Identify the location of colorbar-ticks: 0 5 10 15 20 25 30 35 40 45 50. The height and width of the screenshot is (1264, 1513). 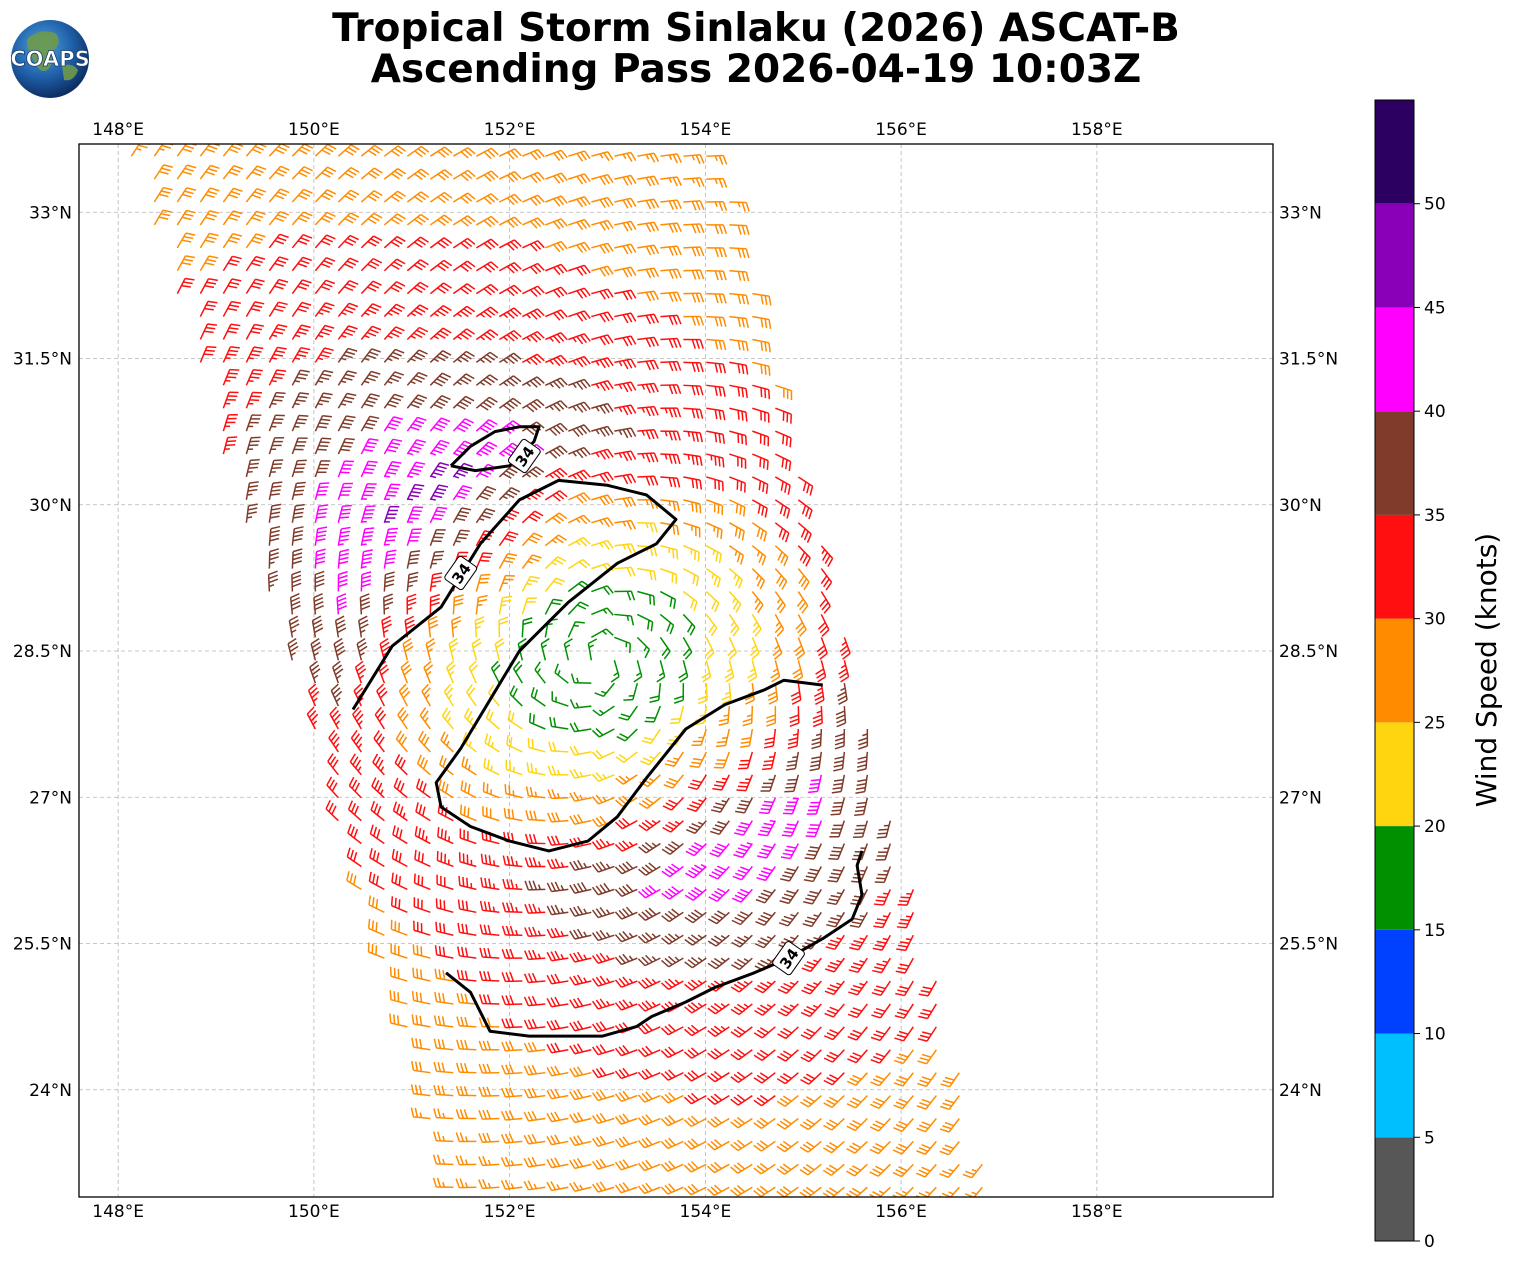
(1430, 723).